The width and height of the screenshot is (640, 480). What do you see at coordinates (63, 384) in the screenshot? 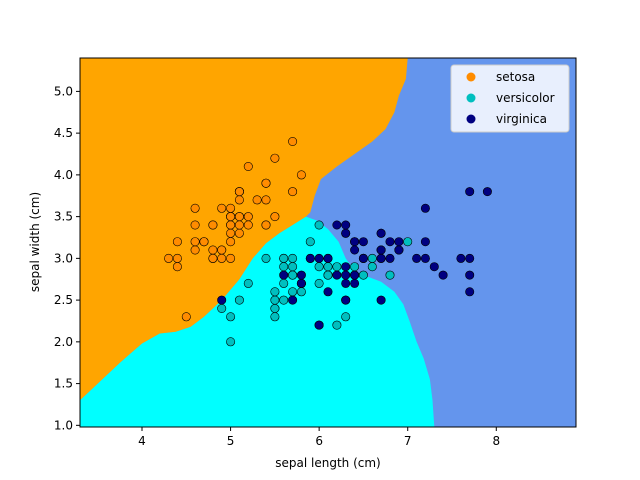
I see `y-tick-label: 1.5` at bounding box center [63, 384].